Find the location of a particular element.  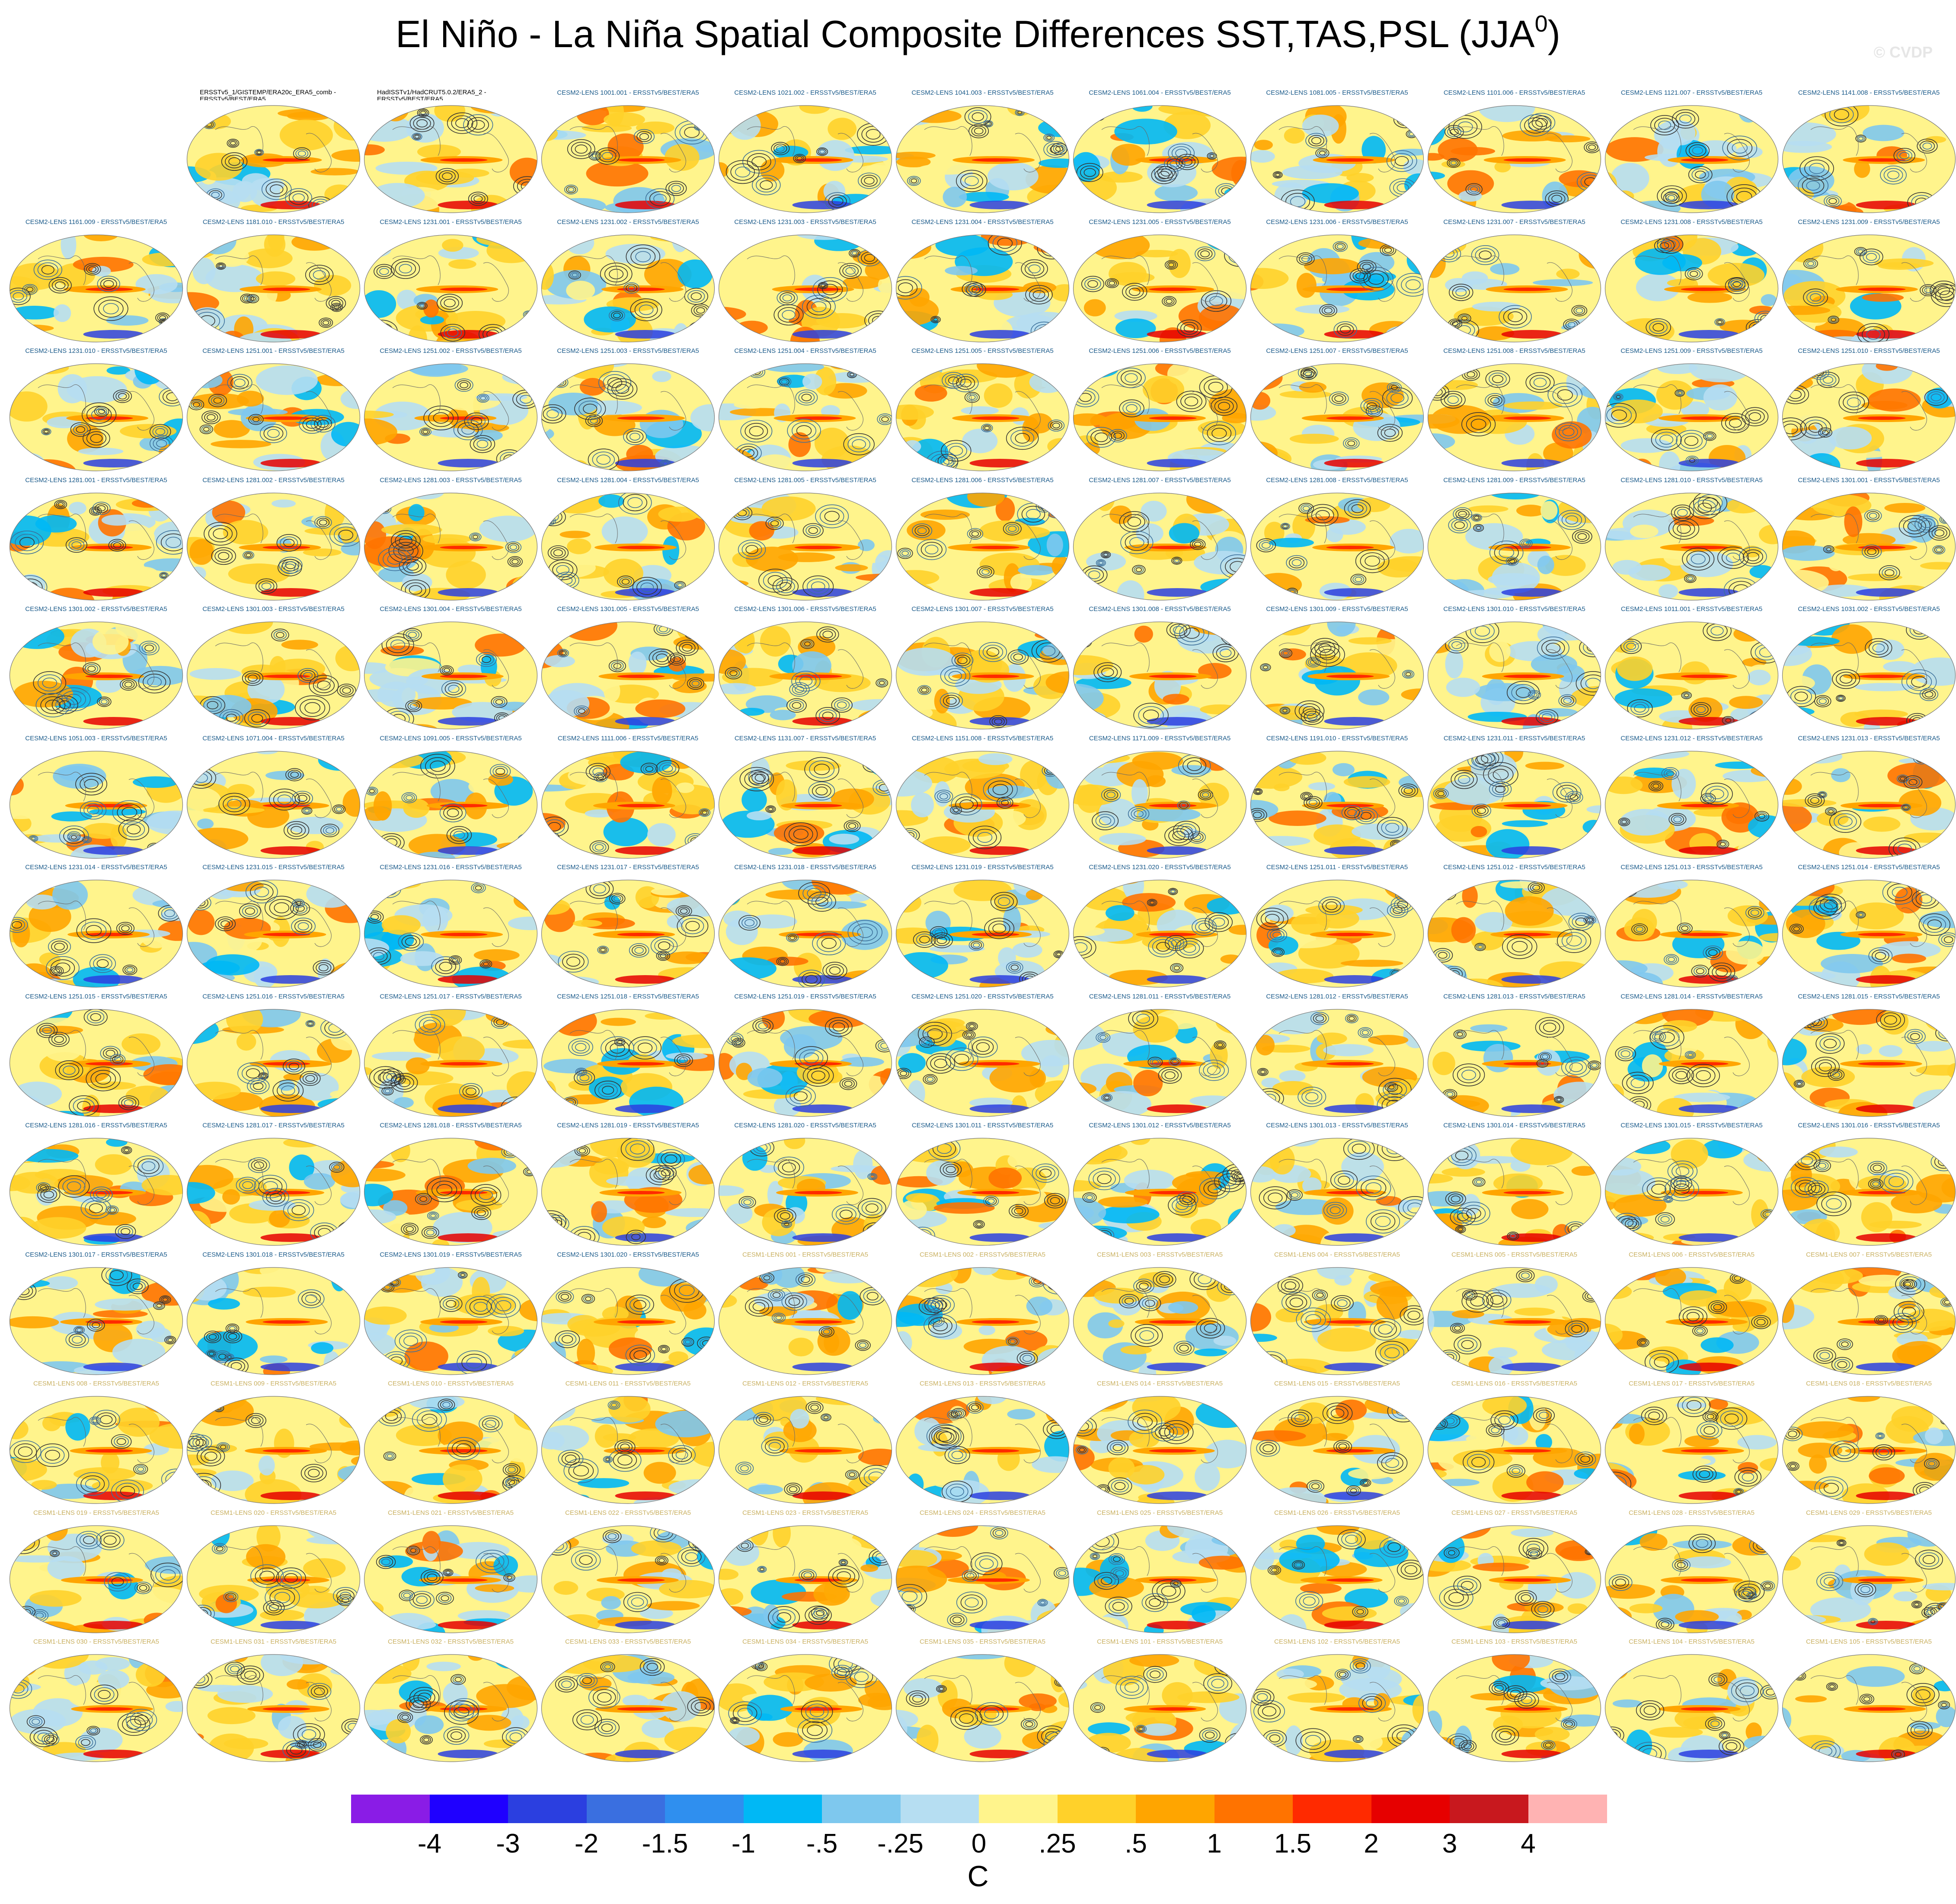

map-panel: CESM1-LENS 101 - ERSSTv5/BEST/ERA5 is located at coordinates (1159, 1700).